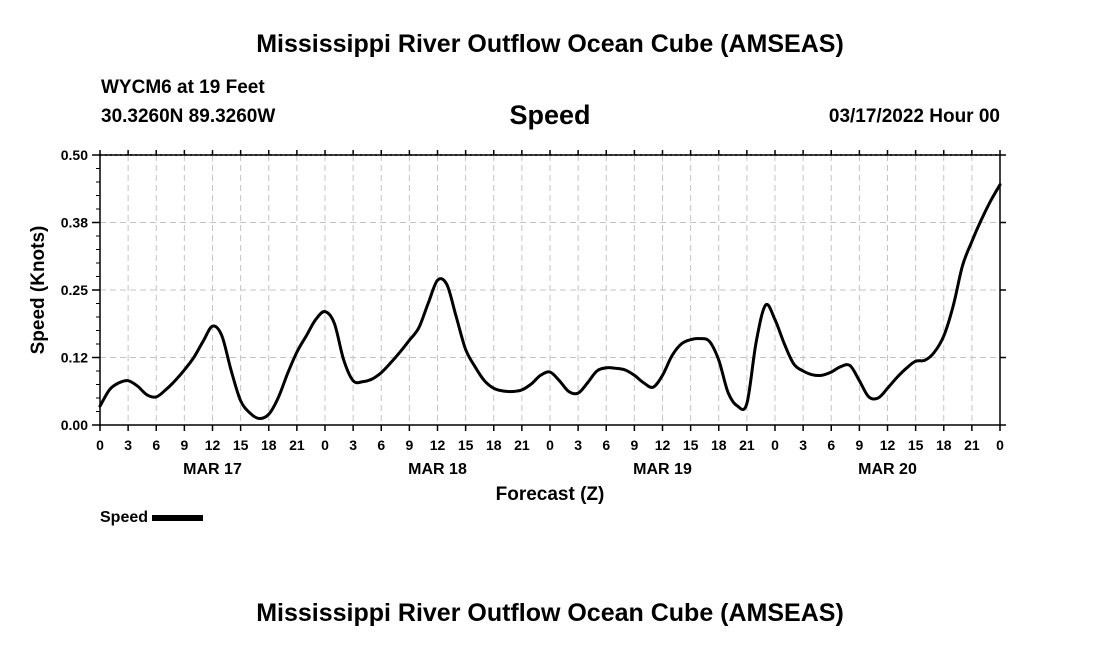 The height and width of the screenshot is (650, 1100). Describe the element at coordinates (437, 469) in the screenshot. I see `date-label: MAR 18` at that location.